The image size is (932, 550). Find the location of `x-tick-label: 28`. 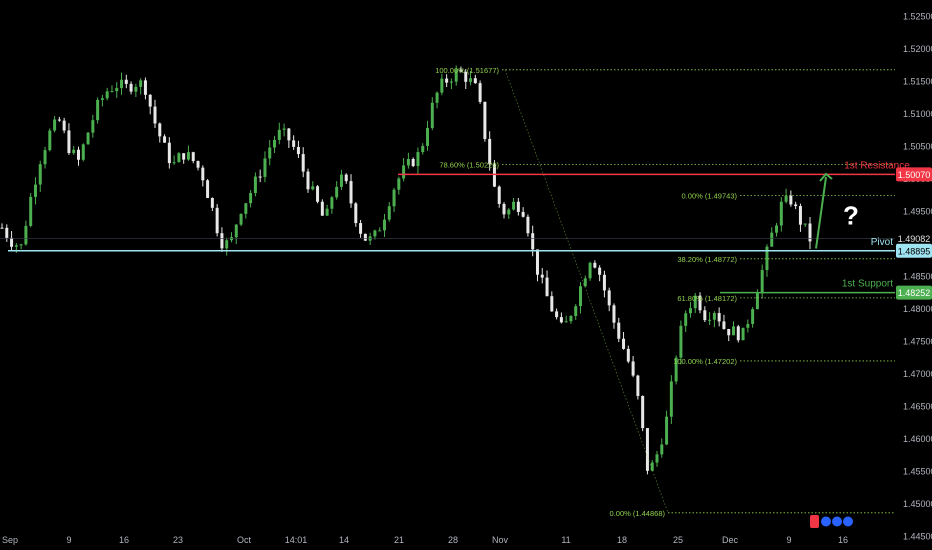

x-tick-label: 28 is located at coordinates (453, 540).